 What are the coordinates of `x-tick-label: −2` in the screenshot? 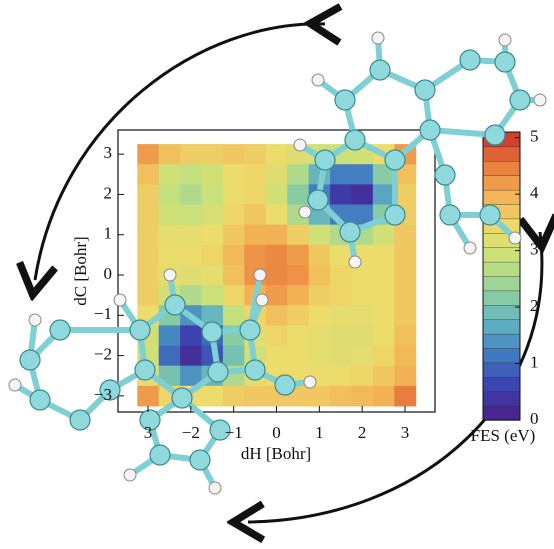 It's located at (191, 432).